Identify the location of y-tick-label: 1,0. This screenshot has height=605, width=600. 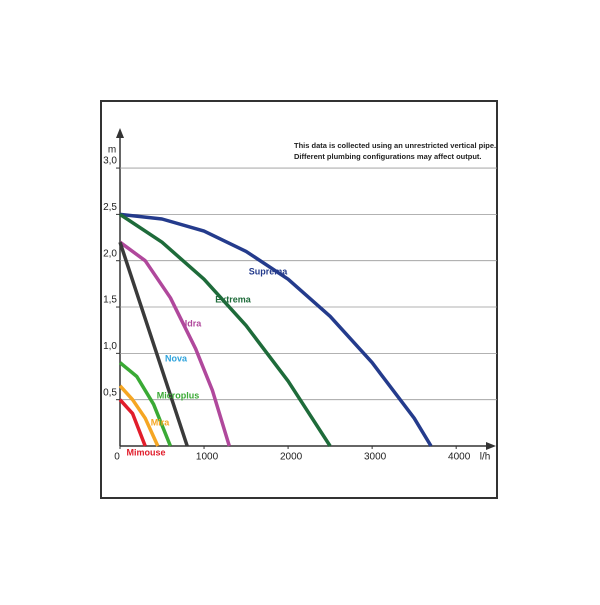
(110, 346).